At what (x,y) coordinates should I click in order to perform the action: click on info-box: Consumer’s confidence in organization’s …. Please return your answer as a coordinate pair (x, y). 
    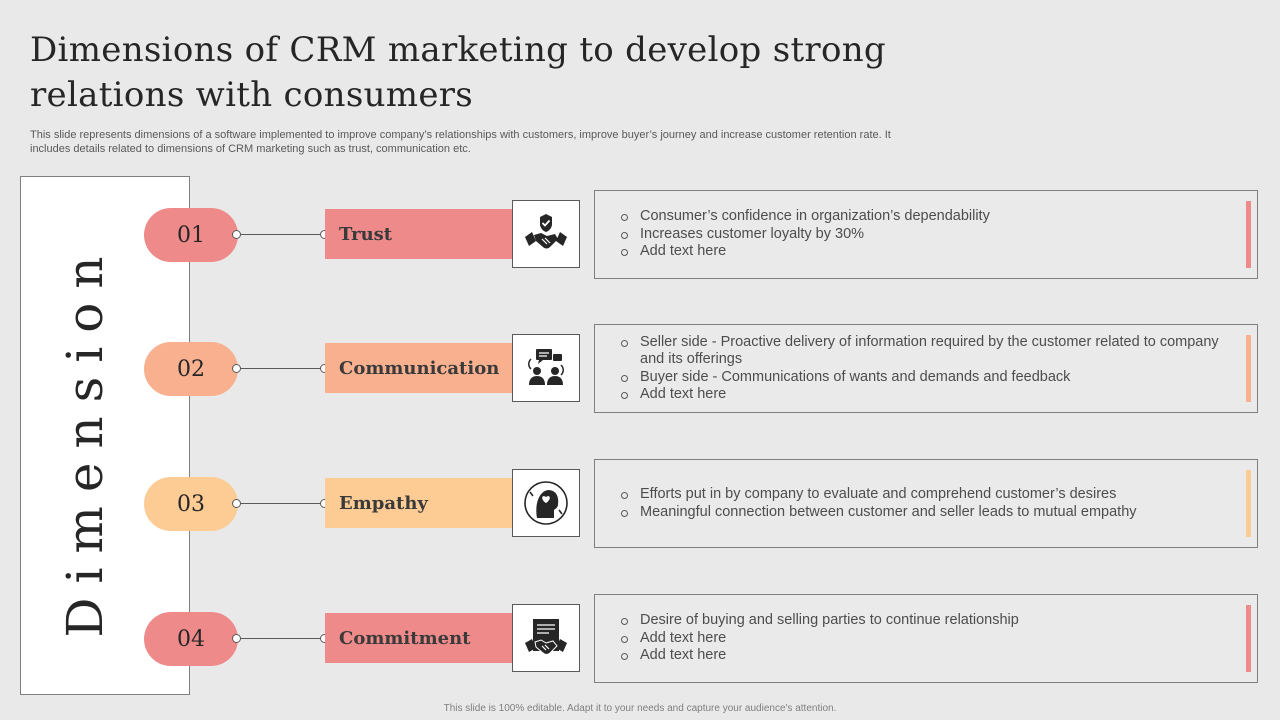
    Looking at the image, I should click on (926, 234).